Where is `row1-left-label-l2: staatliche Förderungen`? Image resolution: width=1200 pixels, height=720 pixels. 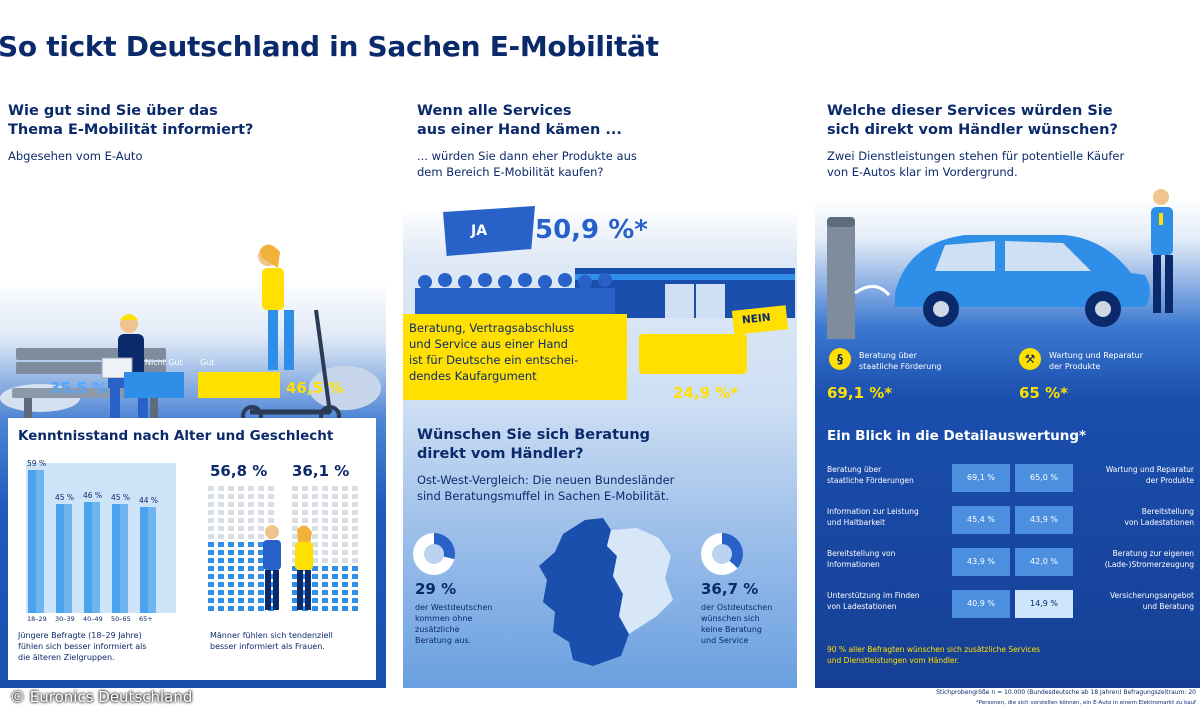 row1-left-label-l2: staatliche Förderungen is located at coordinates (870, 480).